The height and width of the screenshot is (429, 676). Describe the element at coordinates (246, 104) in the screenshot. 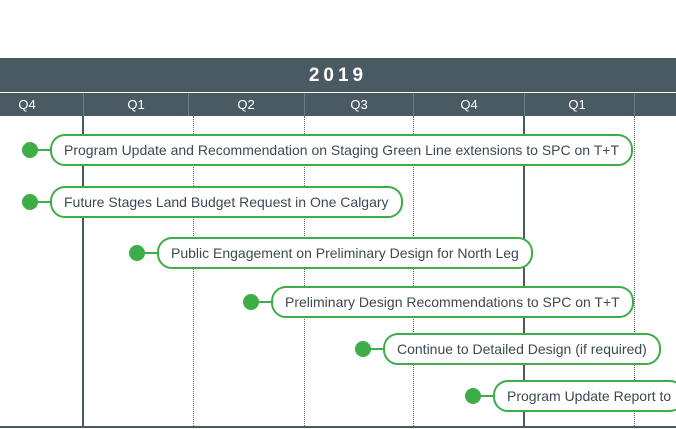

I see `quarter-label: Q2` at that location.